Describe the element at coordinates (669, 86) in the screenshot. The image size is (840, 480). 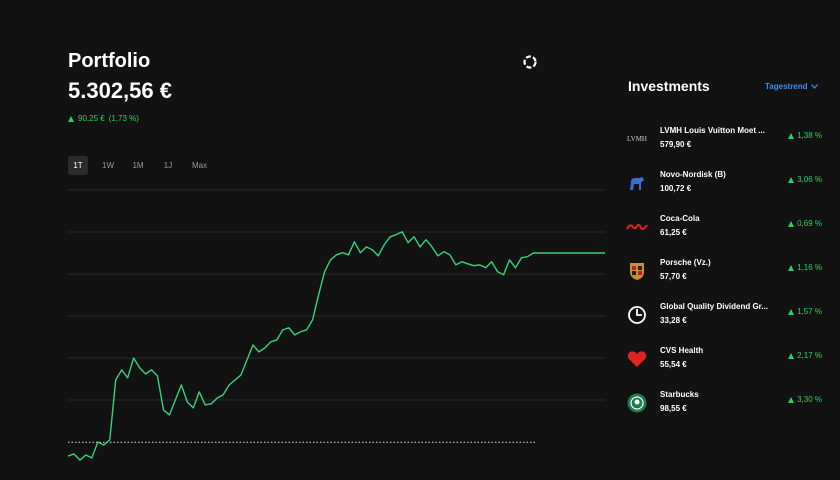
I see `investments-title: Investments` at that location.